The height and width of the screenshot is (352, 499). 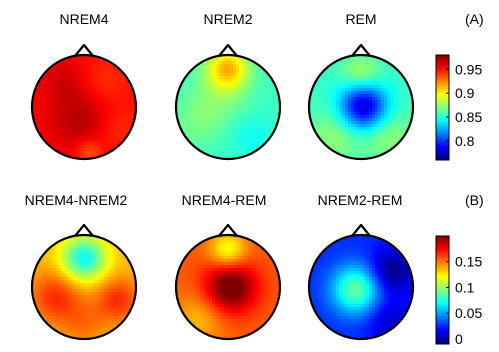 I want to click on colorbar-tick-label: 0.8, so click(x=465, y=141).